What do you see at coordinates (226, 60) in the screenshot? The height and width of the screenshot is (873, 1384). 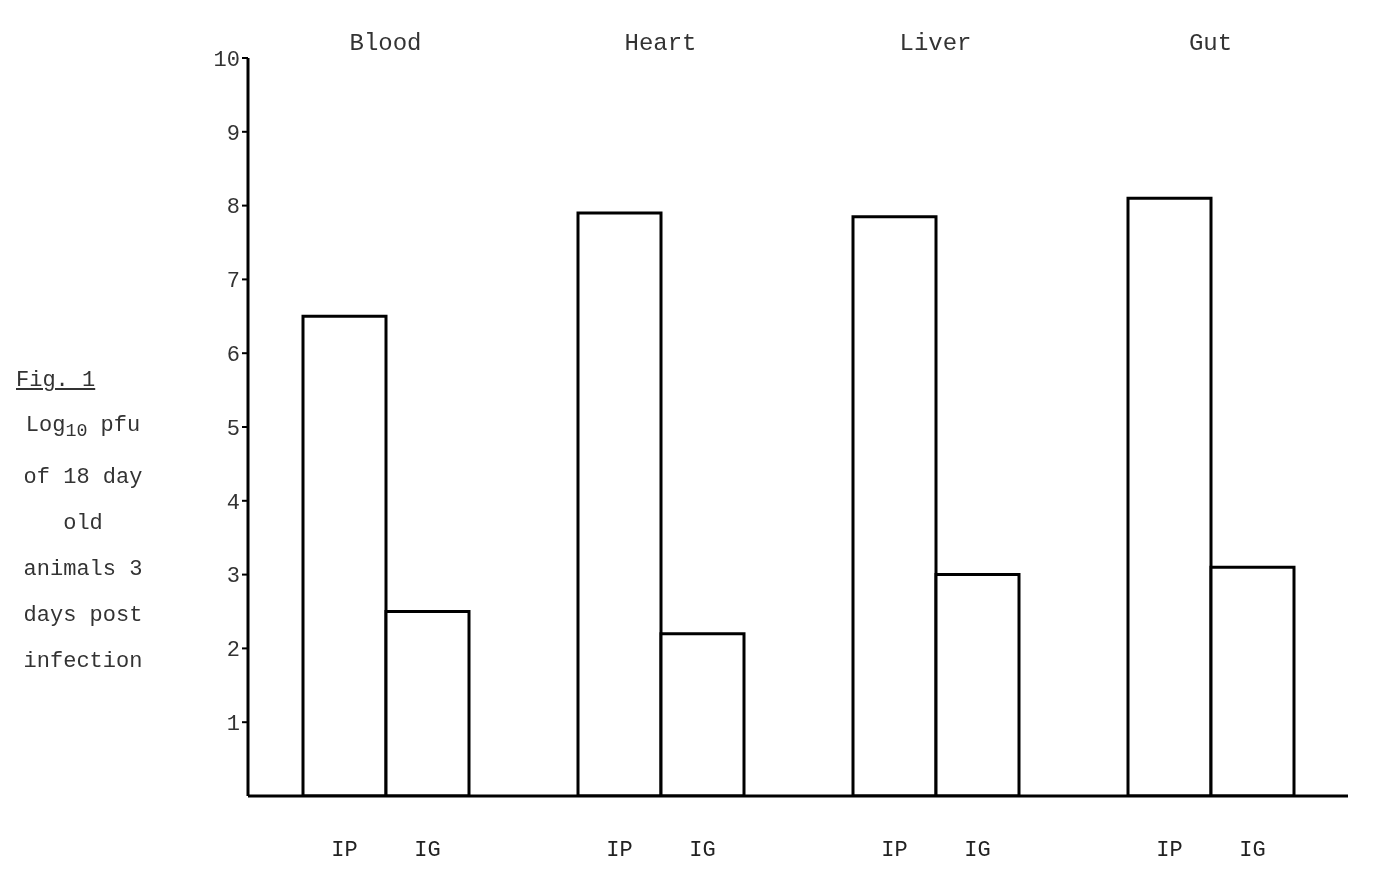 I see `y-tick-label: 10` at bounding box center [226, 60].